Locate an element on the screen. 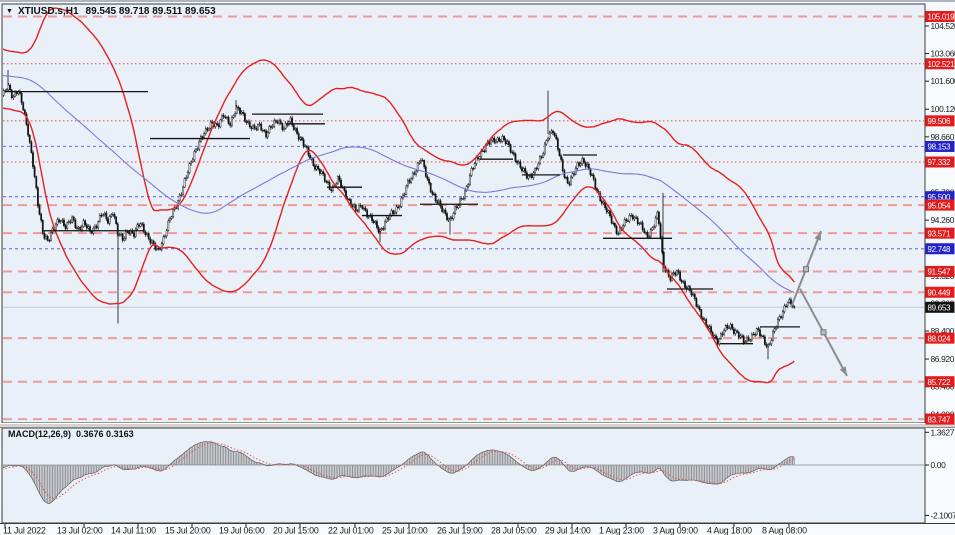  macd-tick-label: -2.1007 is located at coordinates (943, 515).